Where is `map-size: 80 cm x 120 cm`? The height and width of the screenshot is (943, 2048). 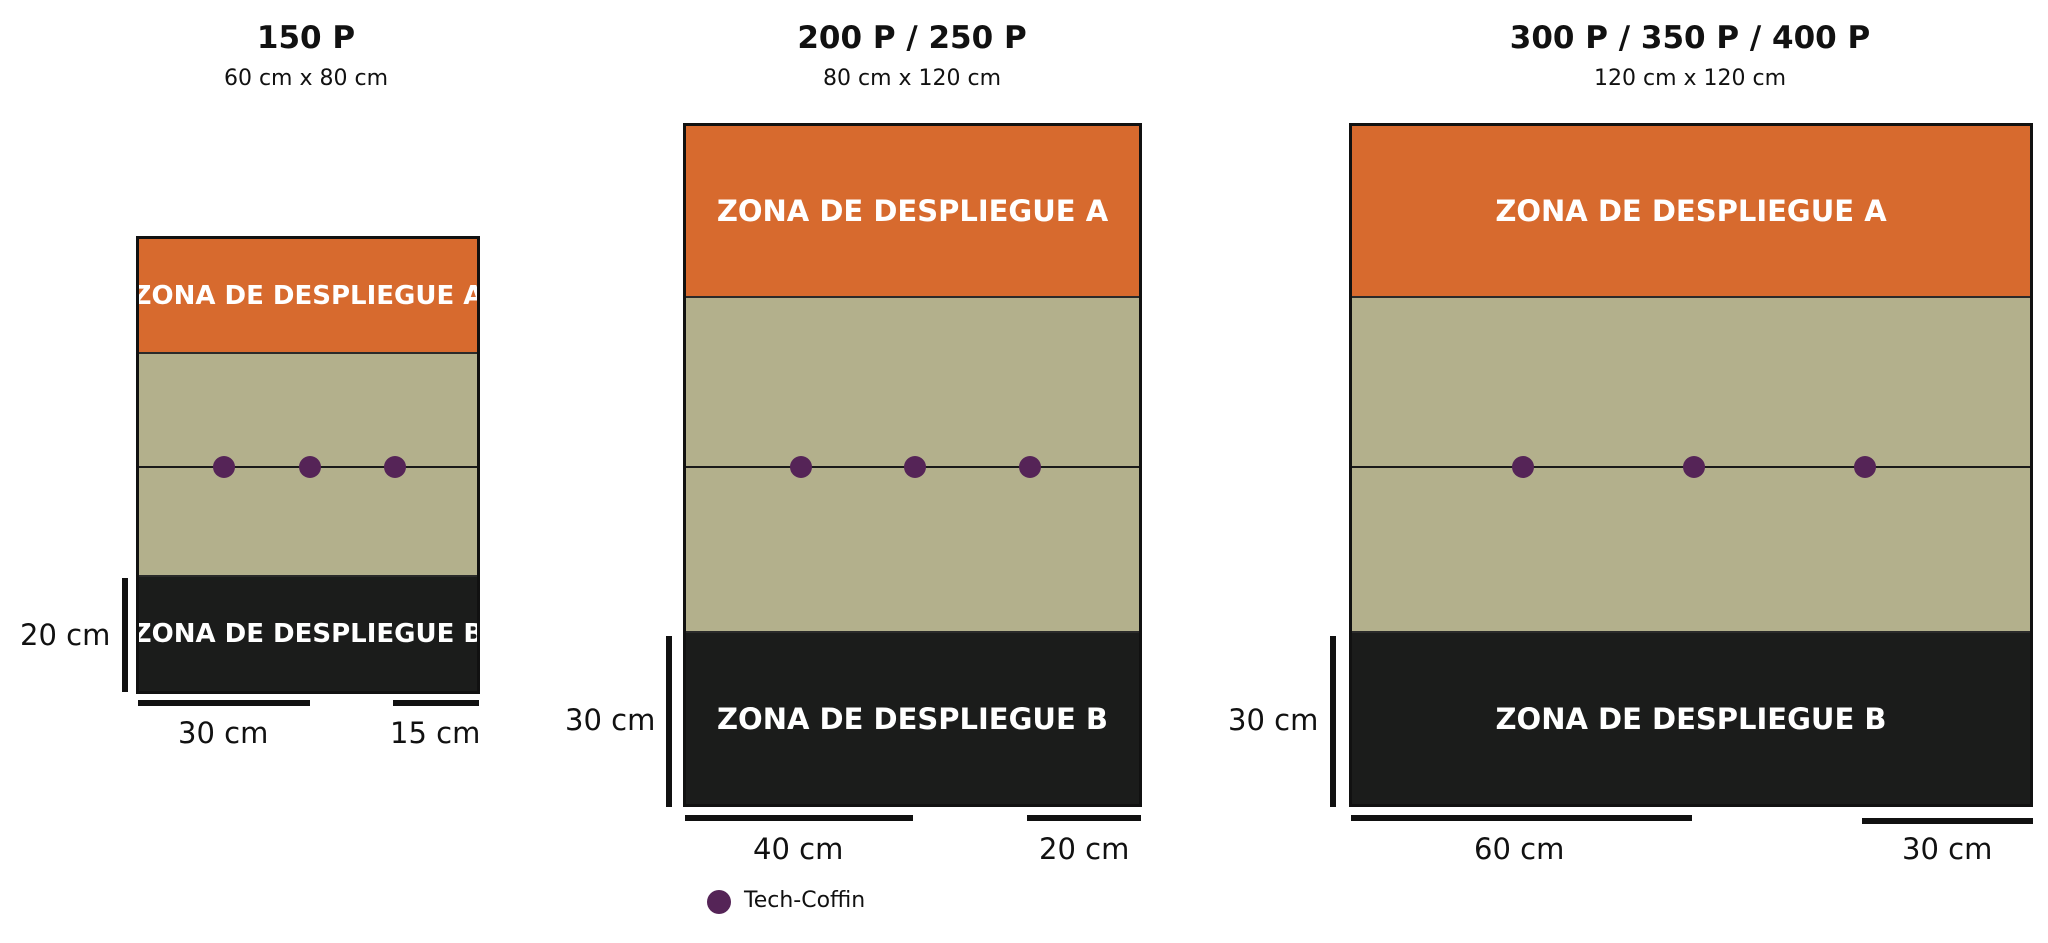
map-size: 80 cm x 120 cm is located at coordinates (912, 78).